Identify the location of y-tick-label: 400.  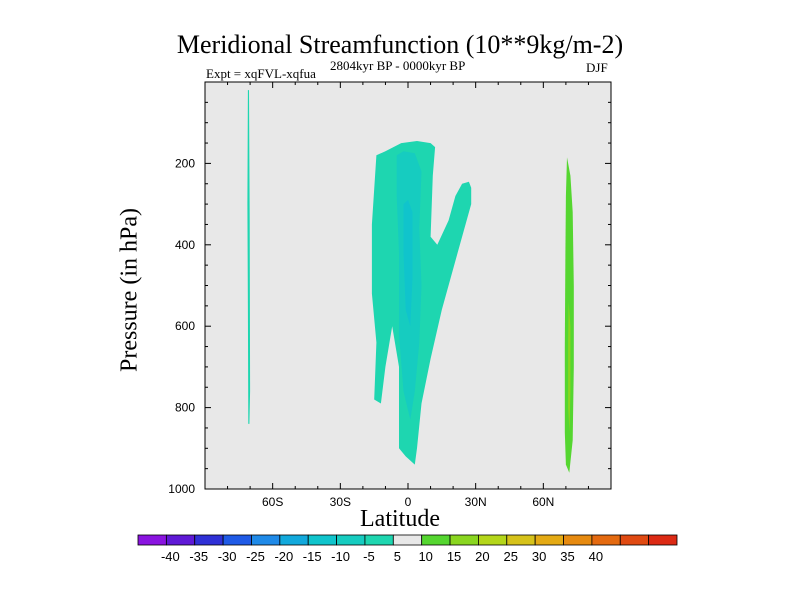
(185, 245).